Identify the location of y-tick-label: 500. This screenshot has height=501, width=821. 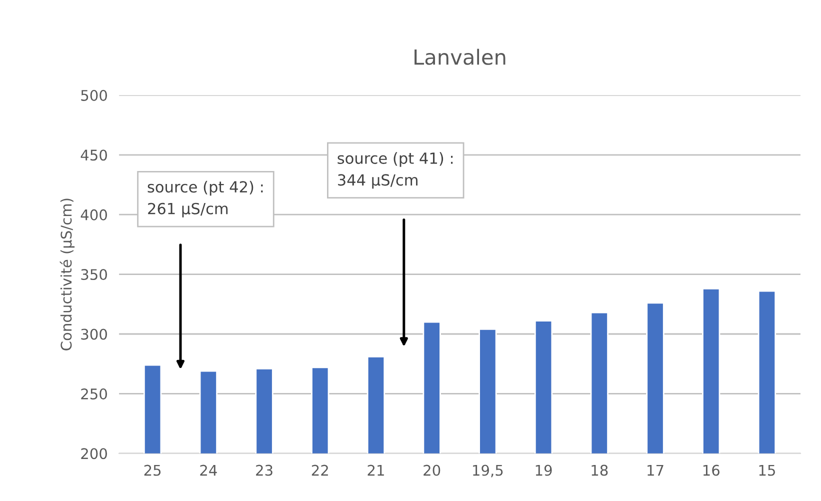
(94, 95).